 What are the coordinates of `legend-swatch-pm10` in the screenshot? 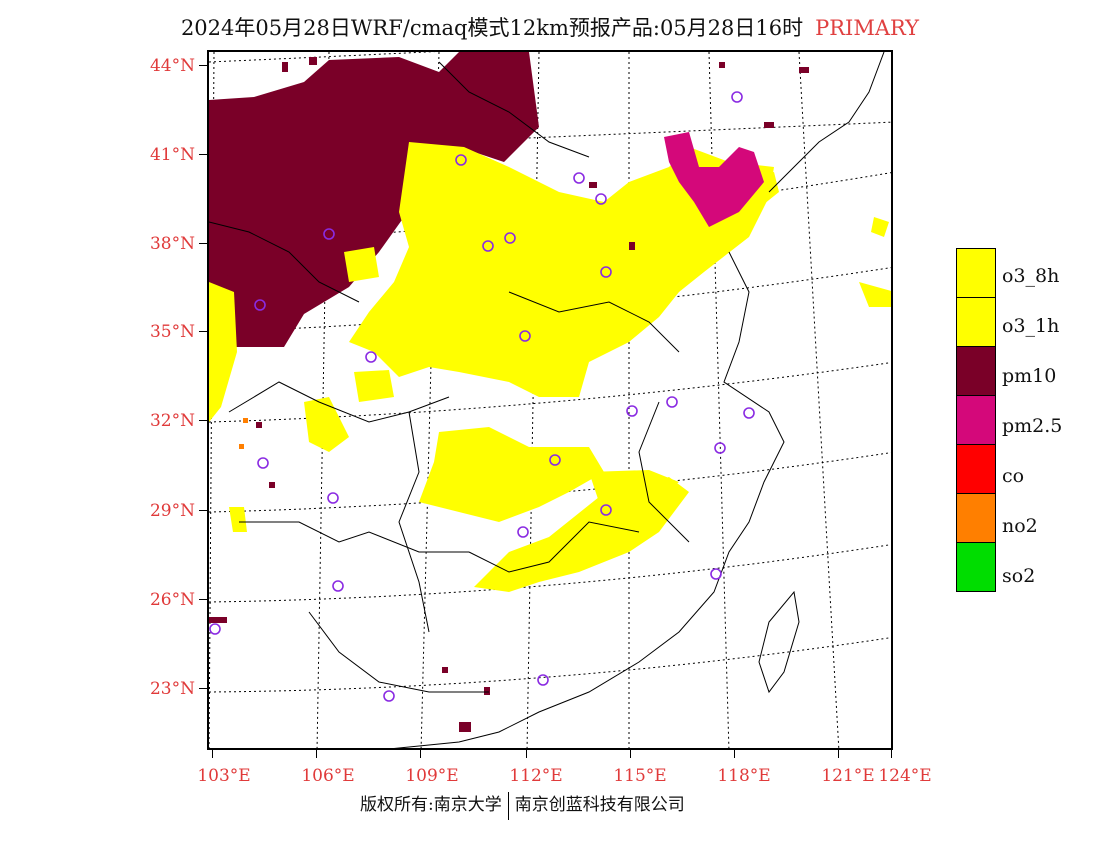 It's located at (976, 371).